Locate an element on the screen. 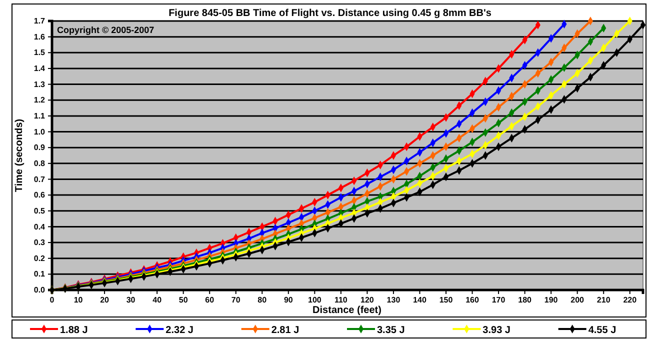 The height and width of the screenshot is (343, 657). y-tick-label: 1.4 is located at coordinates (40, 69).